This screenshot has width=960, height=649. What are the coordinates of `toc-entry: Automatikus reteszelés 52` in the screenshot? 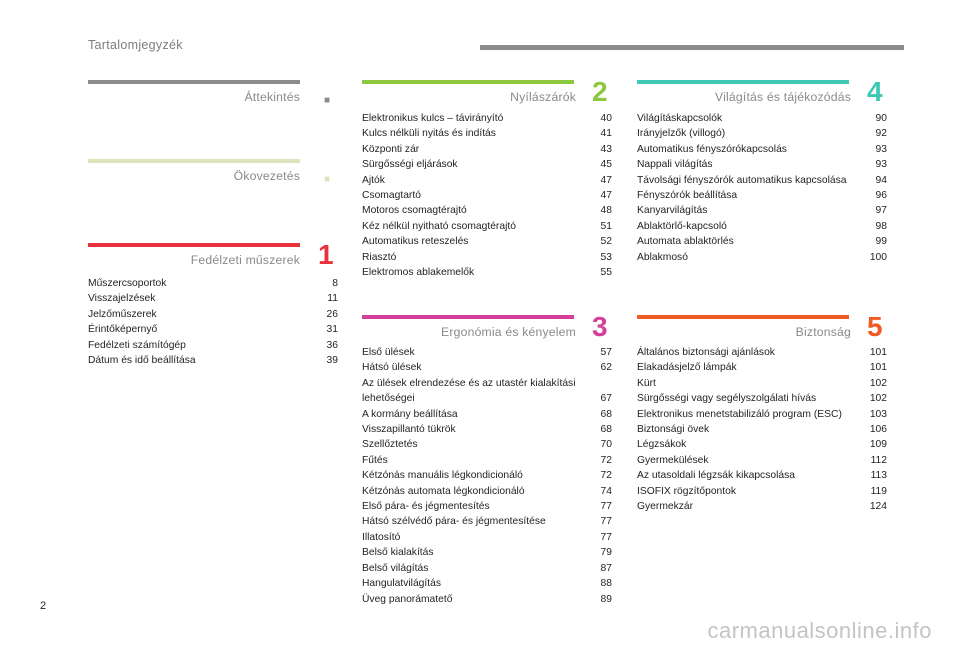 It's located at (487, 241).